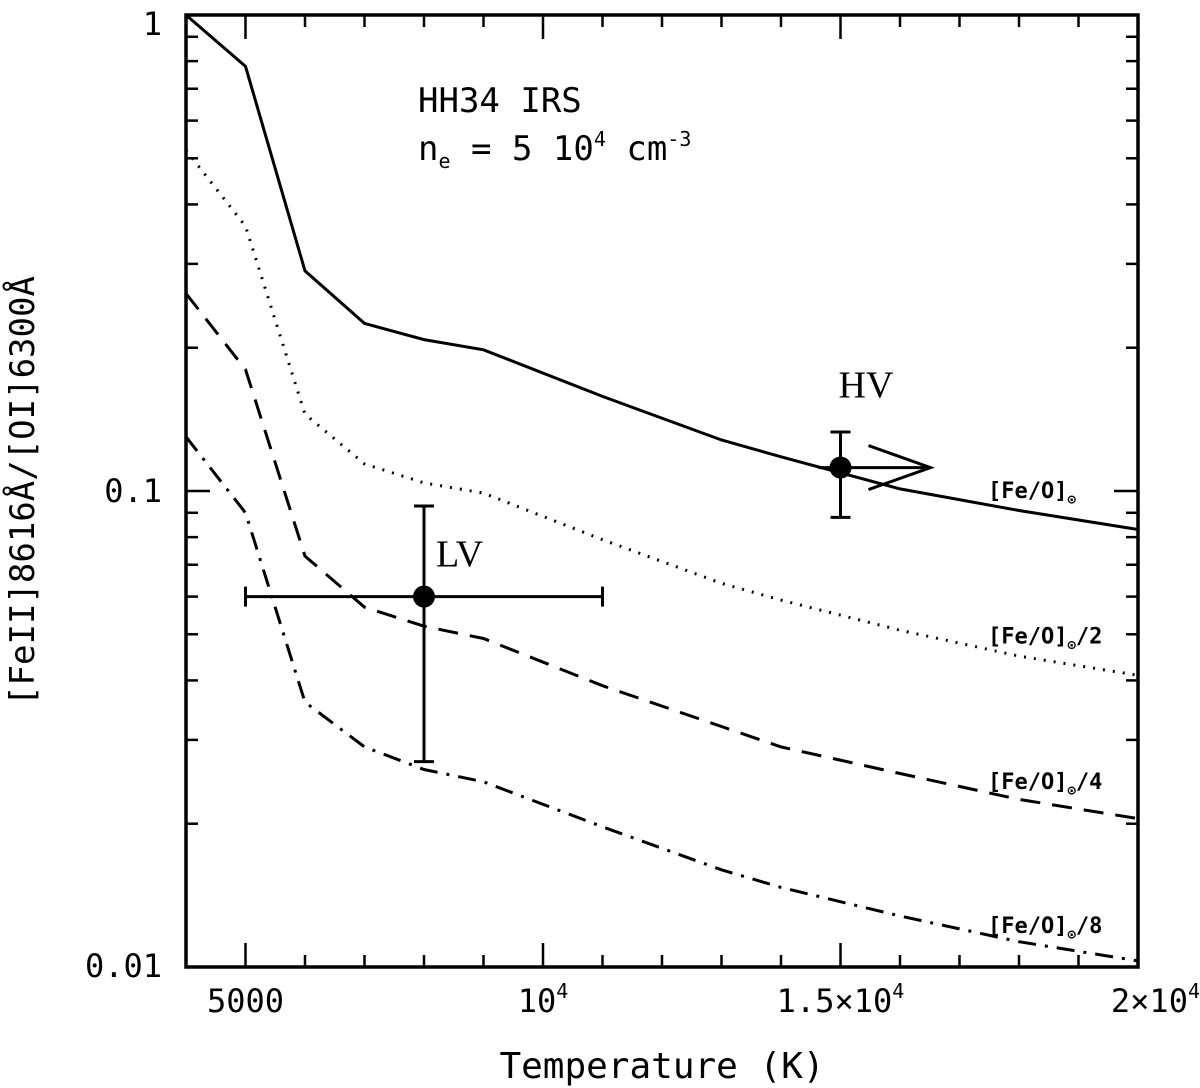 This screenshot has width=1200, height=1088. What do you see at coordinates (424, 596) in the screenshot?
I see `data-point-lv` at bounding box center [424, 596].